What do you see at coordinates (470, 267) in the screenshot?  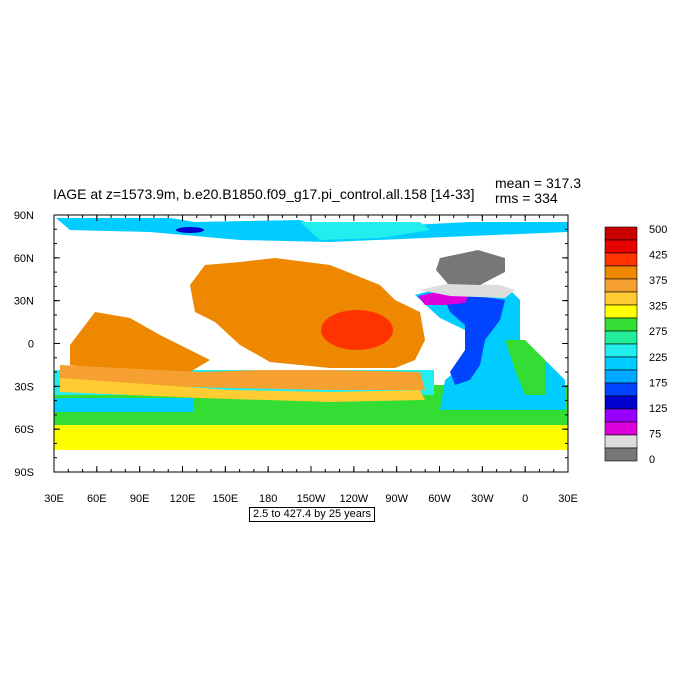 I see `region-greenland-sea` at bounding box center [470, 267].